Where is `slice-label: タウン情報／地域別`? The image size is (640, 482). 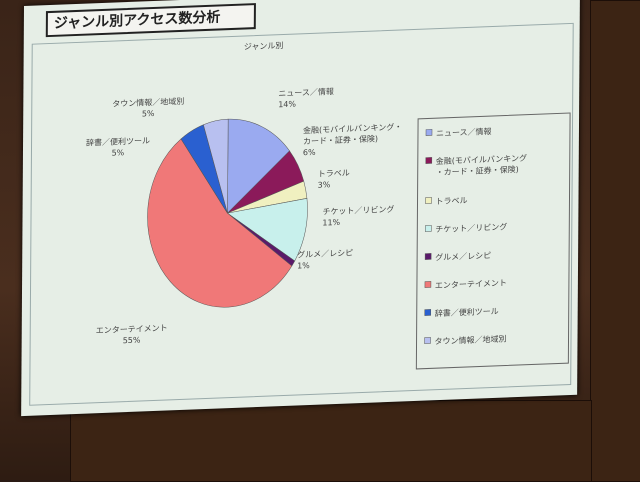
slice-label: タウン情報／地域別 is located at coordinates (148, 102).